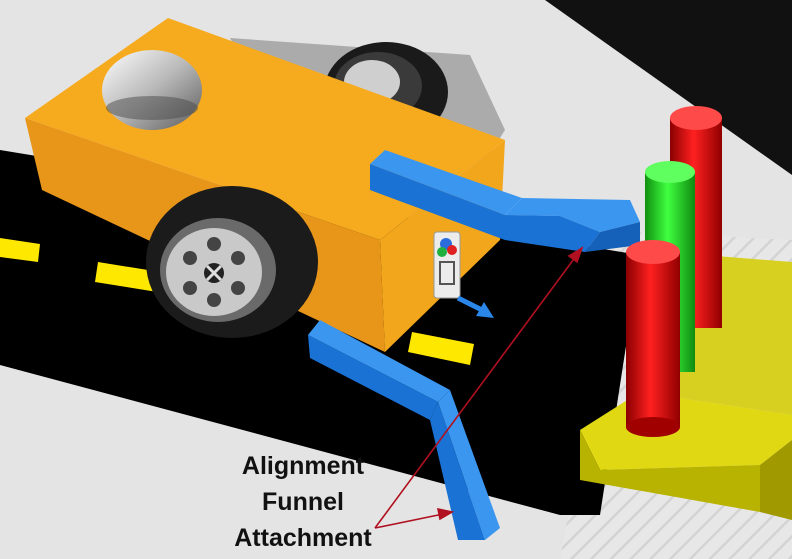 Image resolution: width=792 pixels, height=559 pixels. I want to click on callout-line-3: Attachment, so click(303, 538).